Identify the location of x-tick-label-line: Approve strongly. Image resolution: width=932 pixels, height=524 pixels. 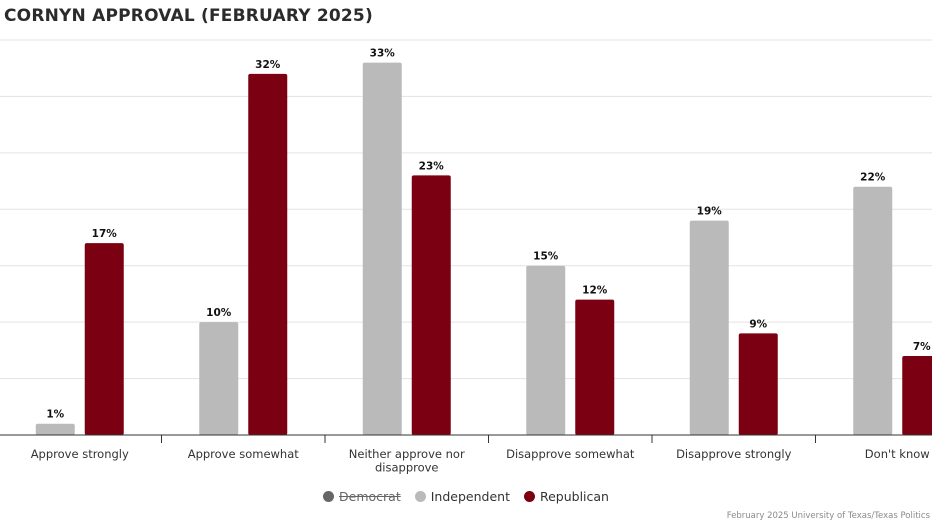
(80, 454).